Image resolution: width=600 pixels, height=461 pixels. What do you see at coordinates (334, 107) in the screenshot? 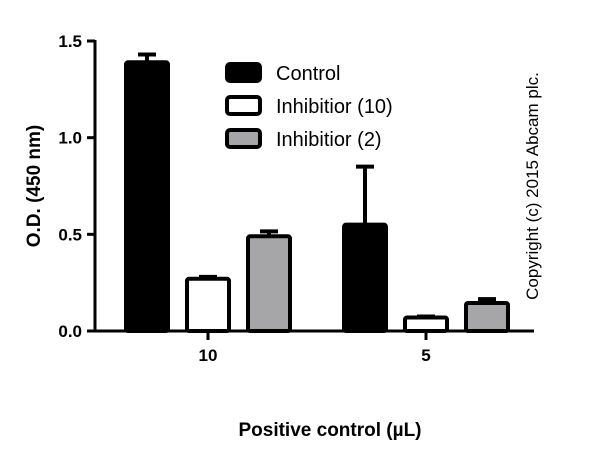
I see `legend-label: Inhibitior (10)` at bounding box center [334, 107].